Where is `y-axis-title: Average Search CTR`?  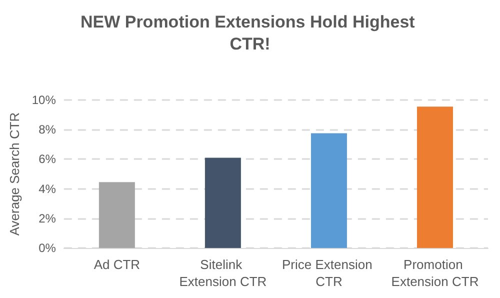
y-axis-title: Average Search CTR is located at coordinates (14, 174).